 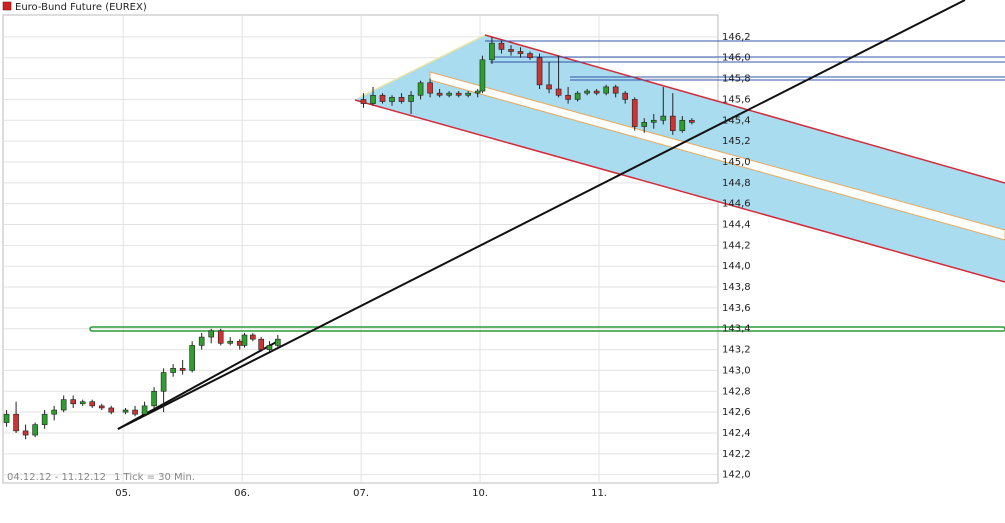 What do you see at coordinates (422, 66) in the screenshot?
I see `channel-edge` at bounding box center [422, 66].